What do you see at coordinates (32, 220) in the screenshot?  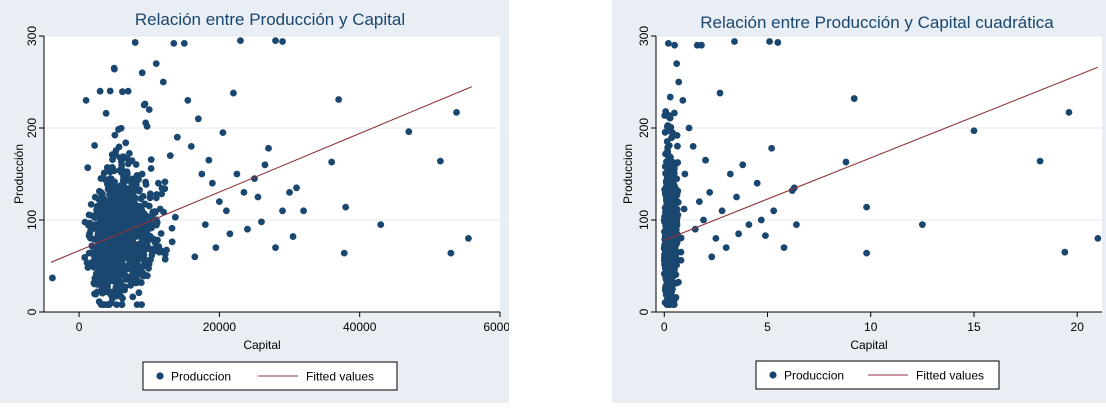 I see `y-tick-label: 100` at bounding box center [32, 220].